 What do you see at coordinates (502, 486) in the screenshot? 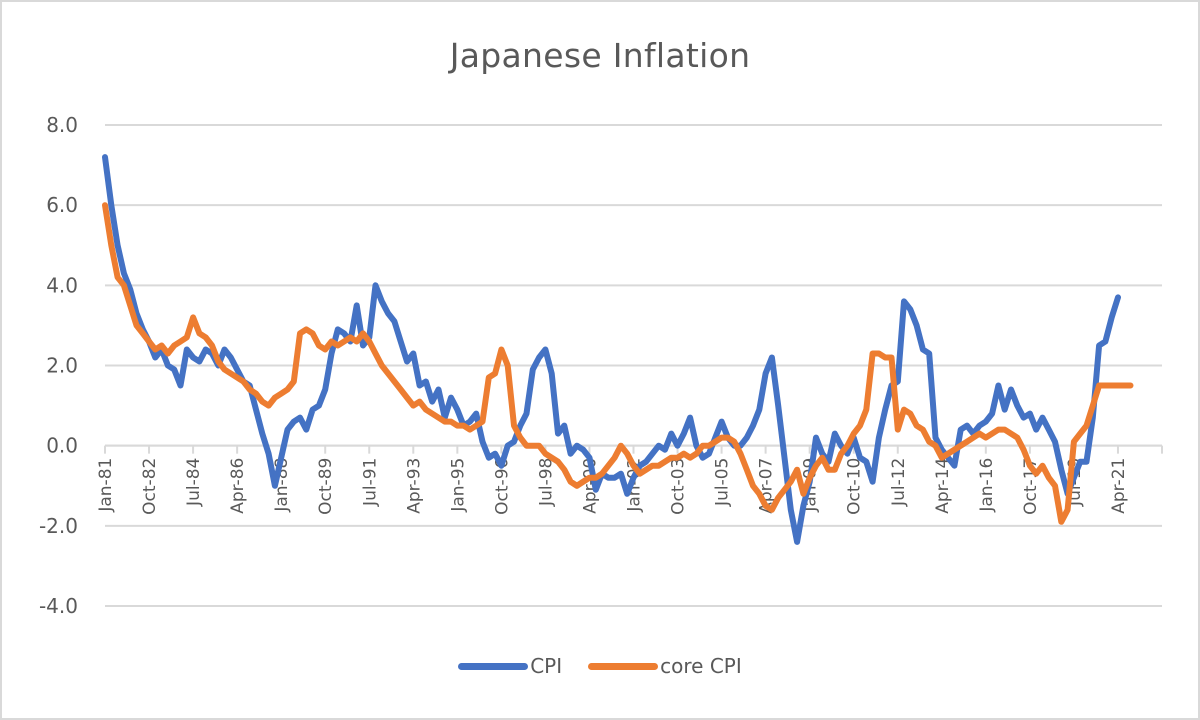
I see `x-tick-label: Oct-96` at bounding box center [502, 486].